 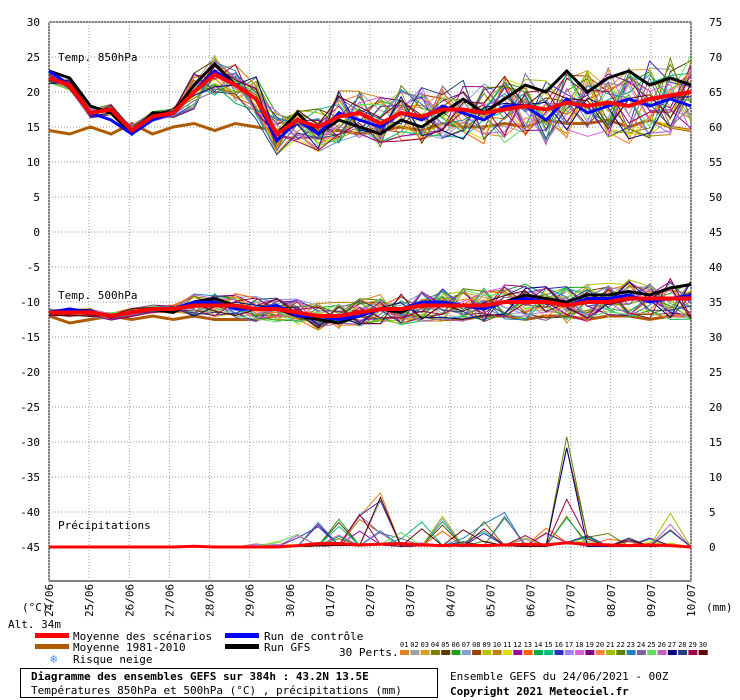 I want to click on legend-swatch-control, so click(x=242, y=635).